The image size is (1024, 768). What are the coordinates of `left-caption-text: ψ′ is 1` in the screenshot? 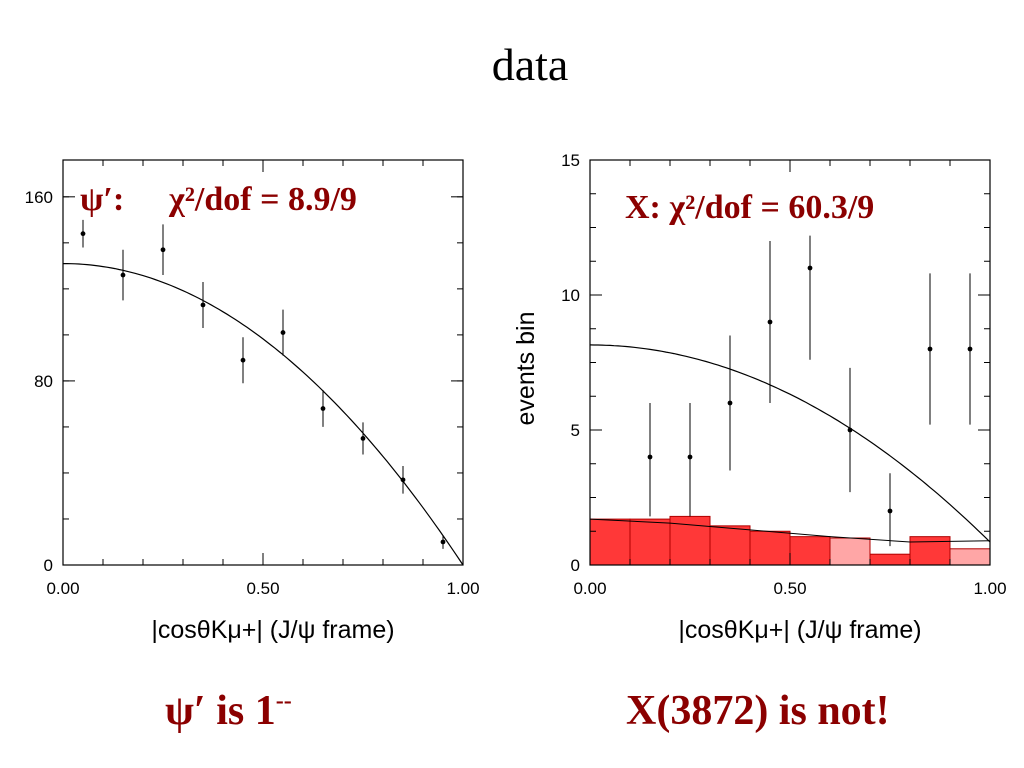 It's located at (220, 711).